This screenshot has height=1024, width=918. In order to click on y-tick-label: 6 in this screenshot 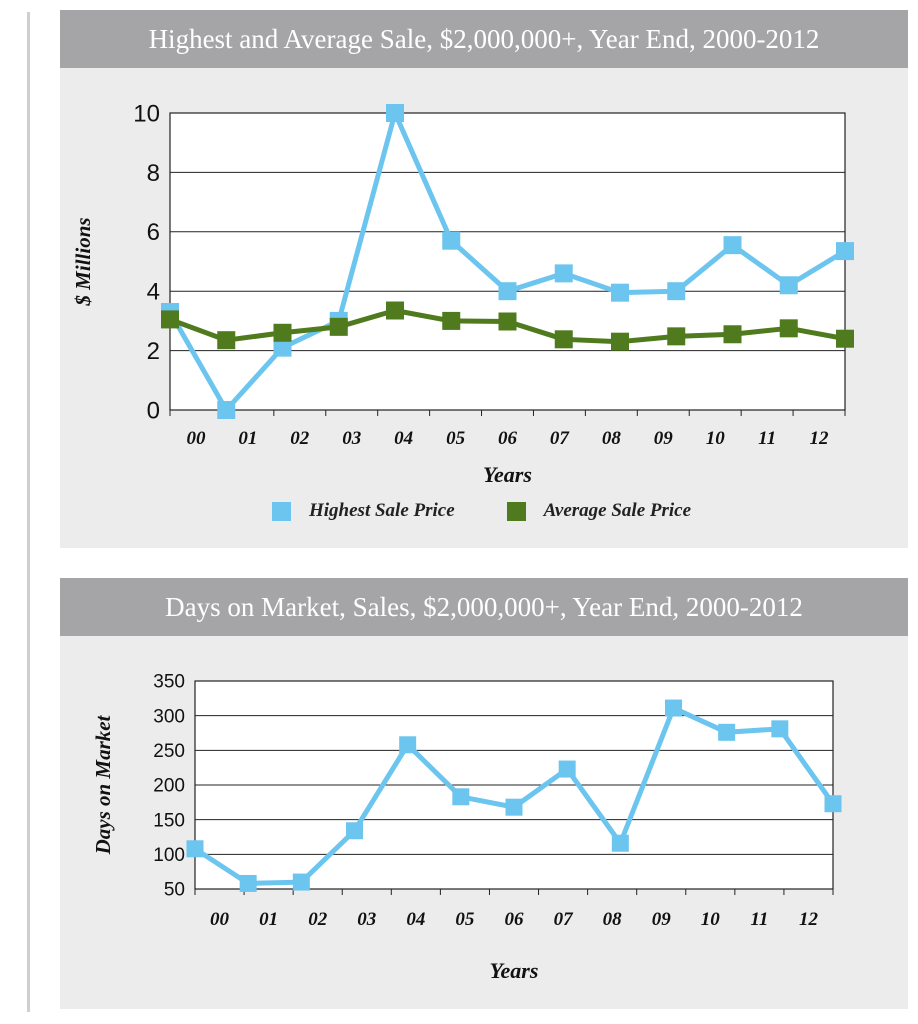, I will do `click(153, 232)`.